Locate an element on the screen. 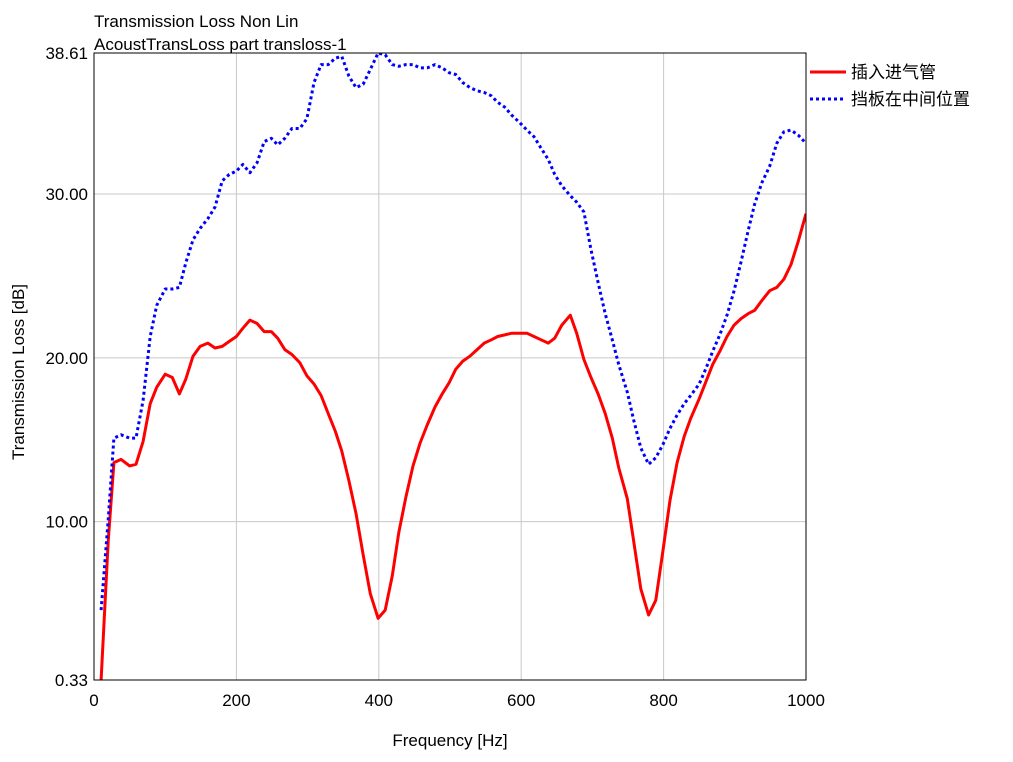 The width and height of the screenshot is (1013, 762). x-tick-label: 400 is located at coordinates (379, 700).